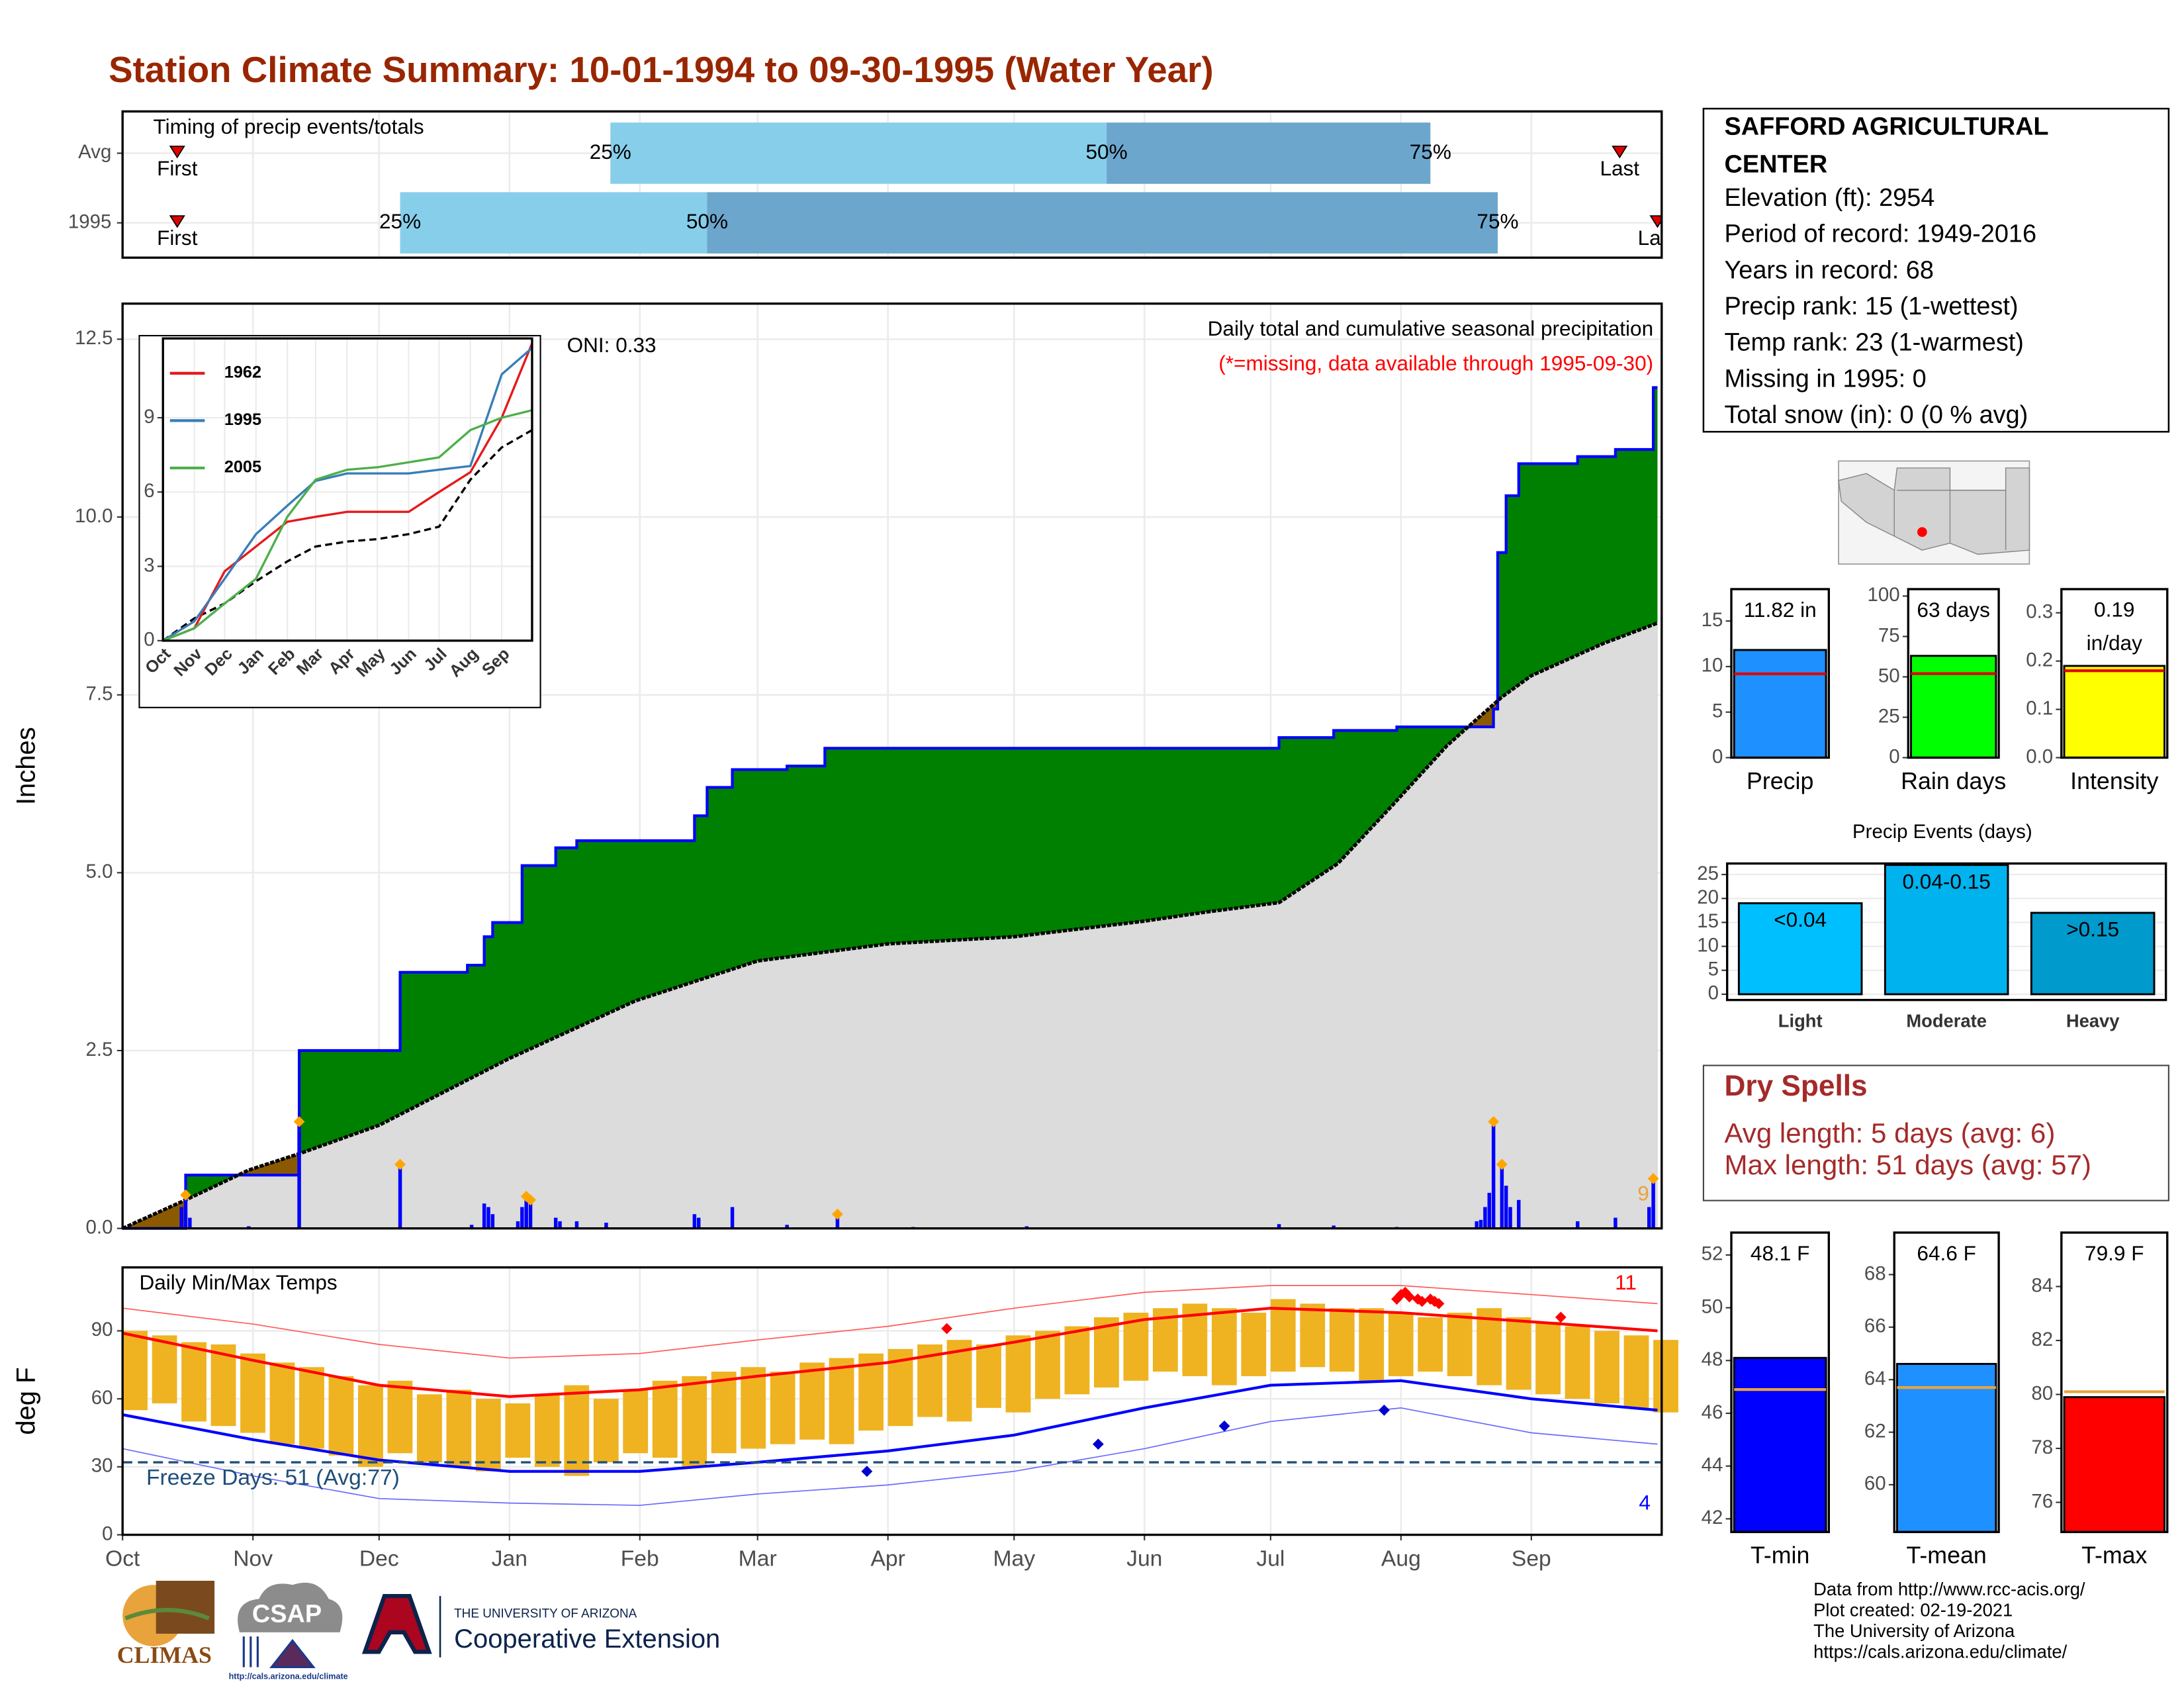 The width and height of the screenshot is (2184, 1688). What do you see at coordinates (242, 467) in the screenshot?
I see `legend-label: 2005` at bounding box center [242, 467].